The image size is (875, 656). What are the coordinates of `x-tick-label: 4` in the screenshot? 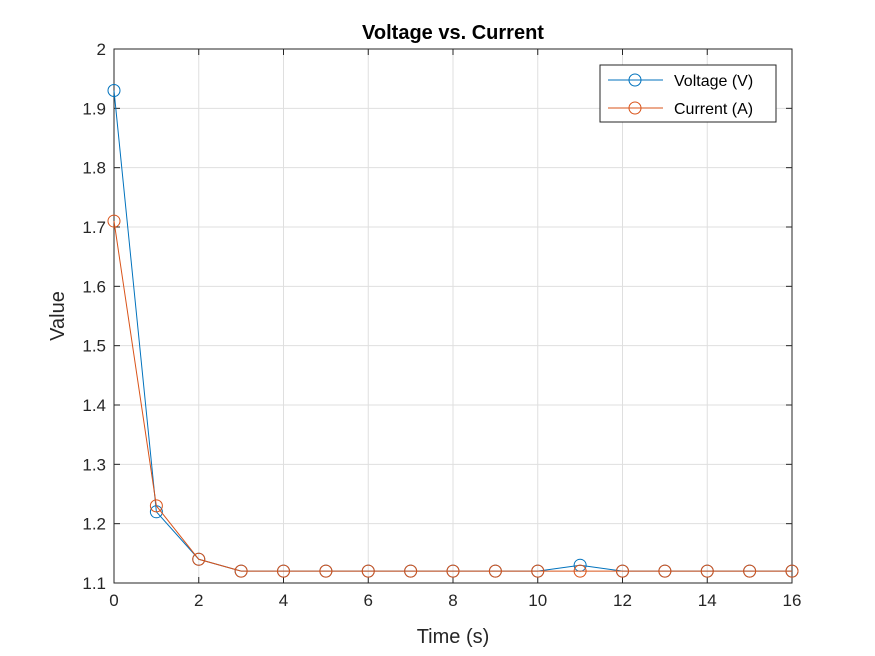 It's located at (283, 600).